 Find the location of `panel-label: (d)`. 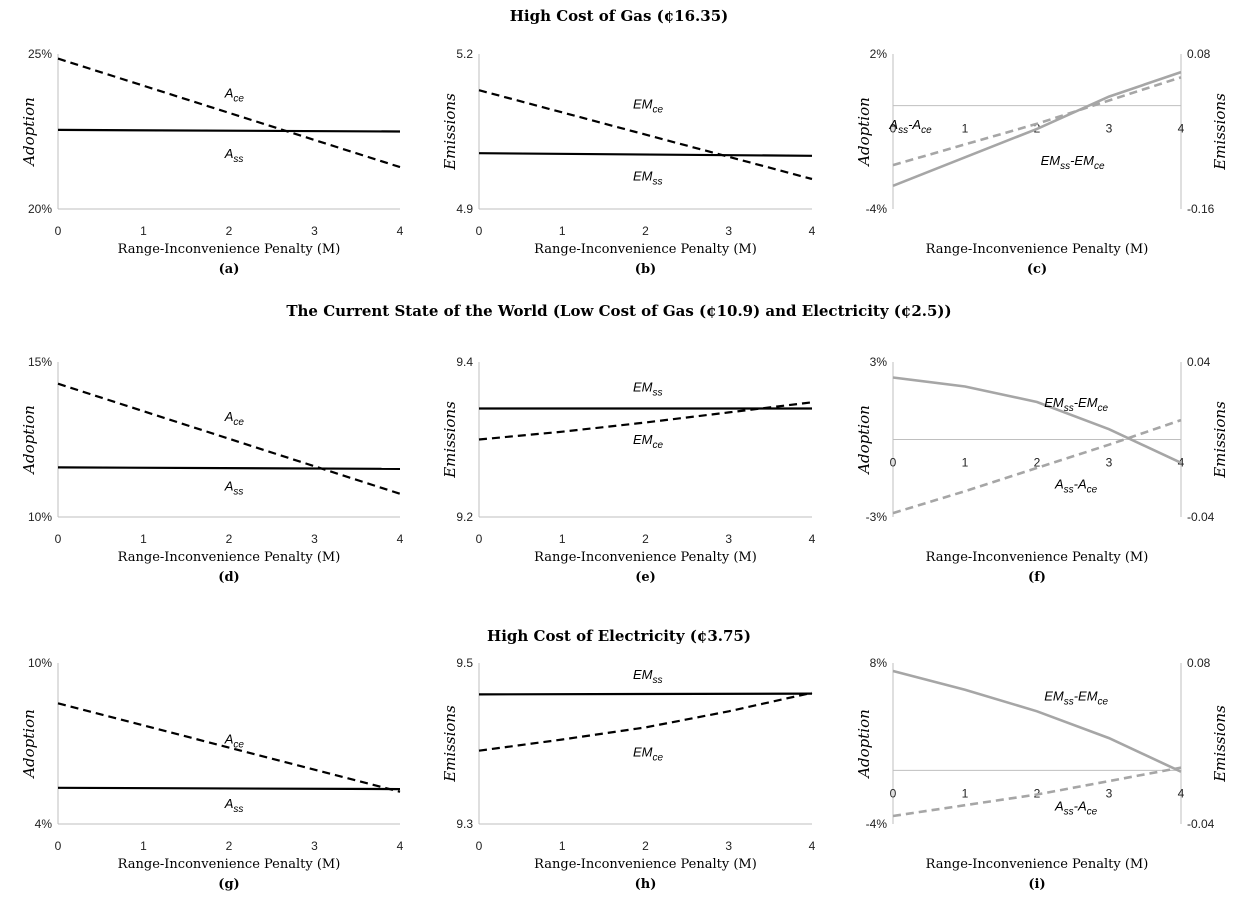

panel-label: (d) is located at coordinates (228, 577).